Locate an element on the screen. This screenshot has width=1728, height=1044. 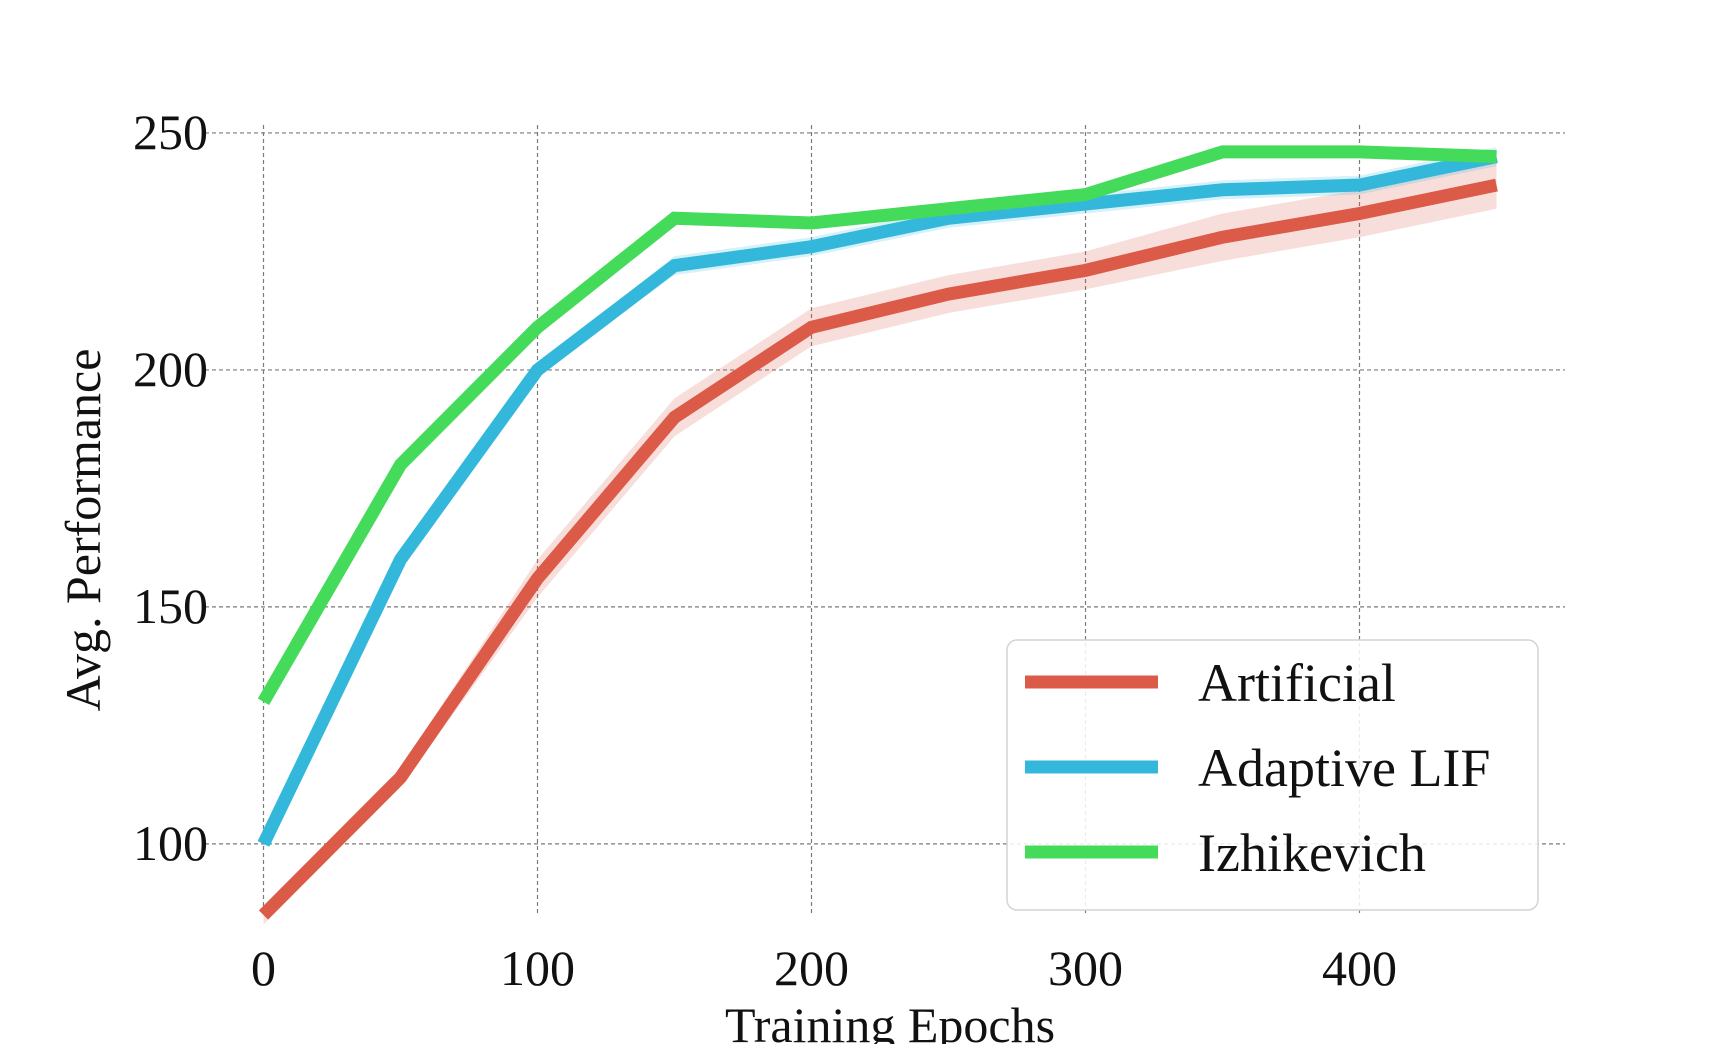
x-axis-label: Training Epochs is located at coordinates (890, 1020).